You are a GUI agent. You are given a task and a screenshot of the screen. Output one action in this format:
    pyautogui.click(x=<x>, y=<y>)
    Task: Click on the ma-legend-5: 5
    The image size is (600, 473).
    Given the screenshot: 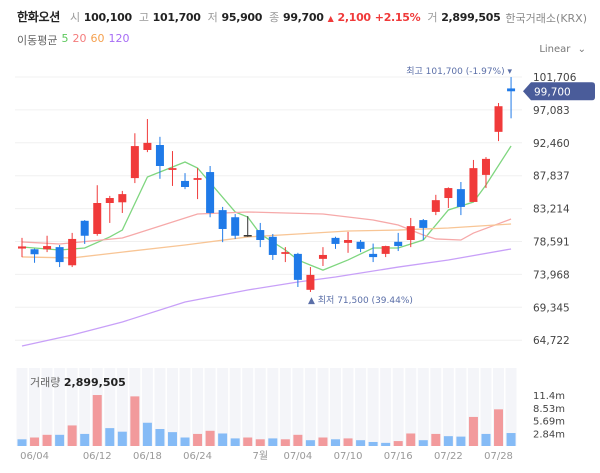 What is the action you would take?
    pyautogui.click(x=65, y=38)
    